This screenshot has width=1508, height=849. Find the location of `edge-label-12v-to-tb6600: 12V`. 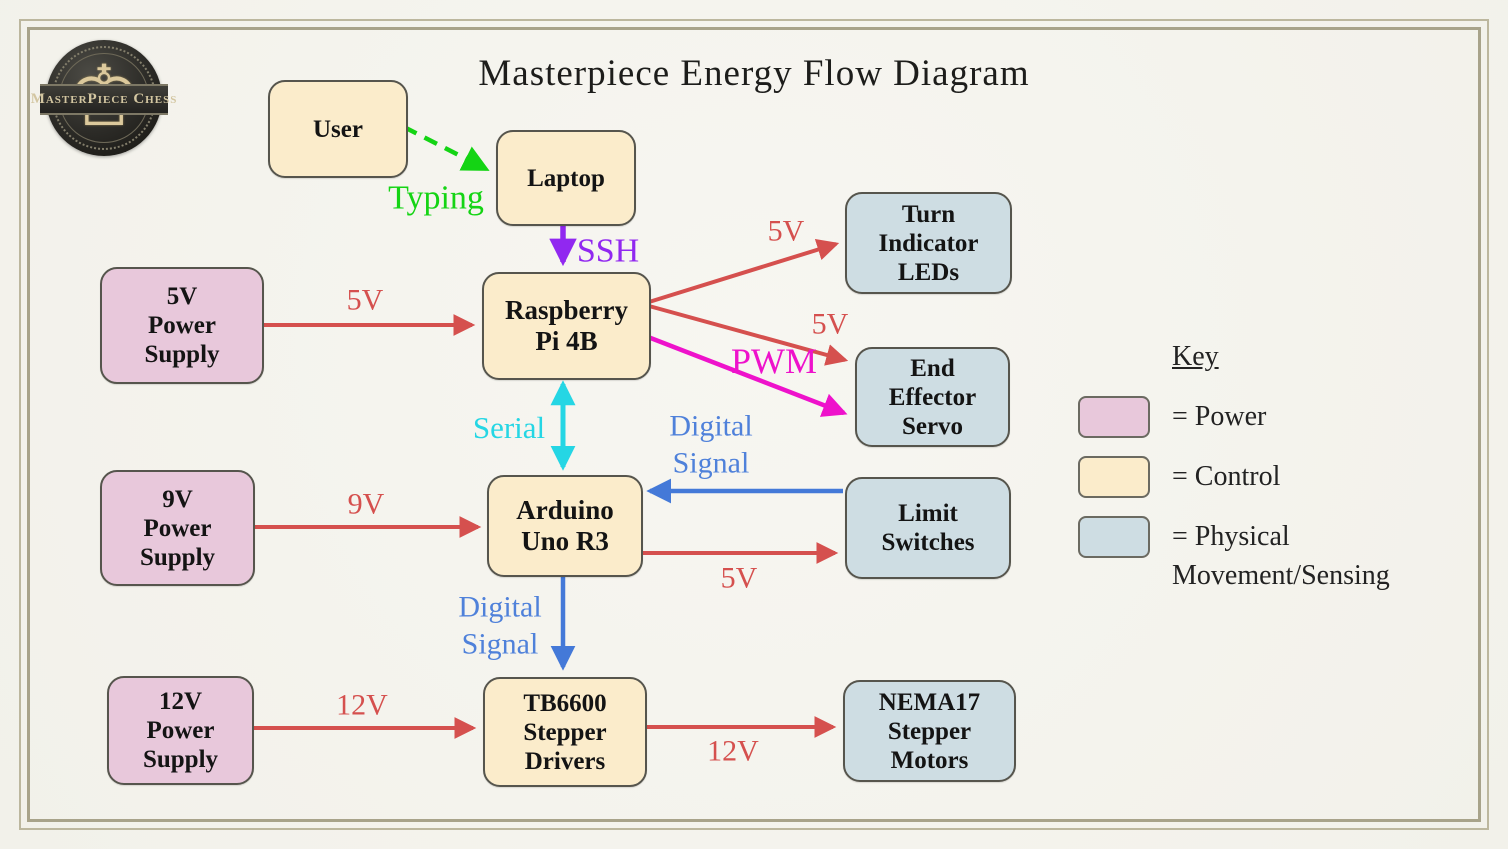

edge-label-12v-to-tb6600: 12V is located at coordinates (362, 705).